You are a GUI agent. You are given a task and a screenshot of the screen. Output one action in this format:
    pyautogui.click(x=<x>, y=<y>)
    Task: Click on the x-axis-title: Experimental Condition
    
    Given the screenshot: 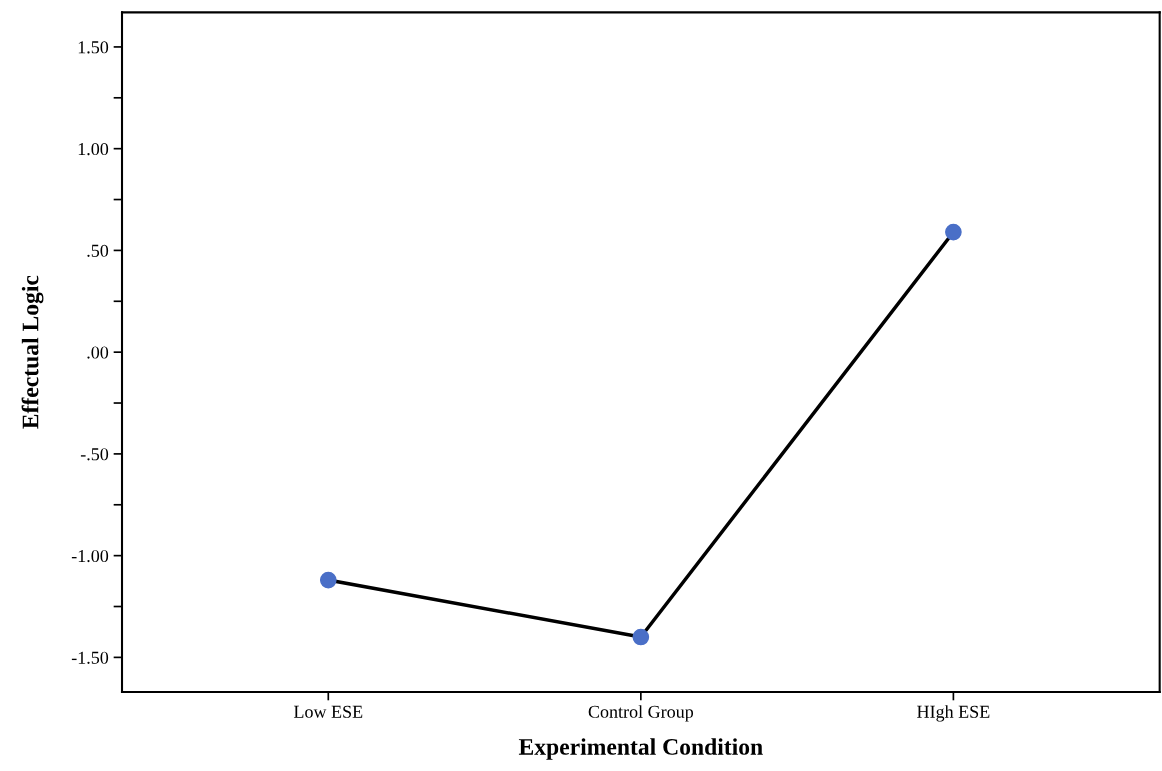 What is the action you would take?
    pyautogui.click(x=640, y=749)
    